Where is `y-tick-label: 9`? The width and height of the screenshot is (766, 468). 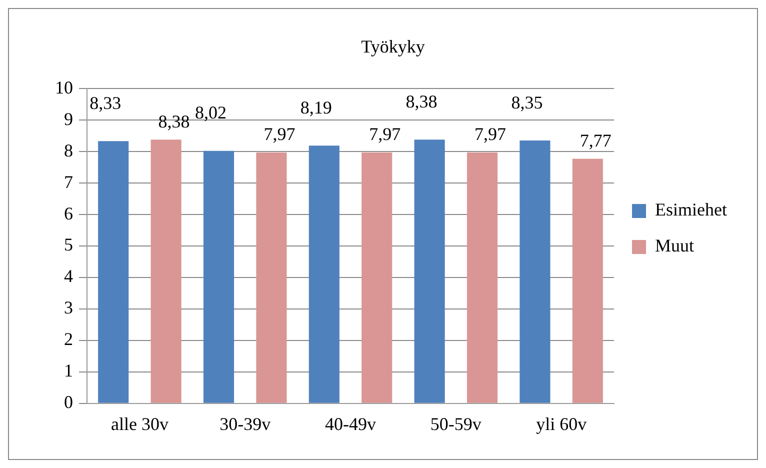 y-tick-label: 9 is located at coordinates (68, 118).